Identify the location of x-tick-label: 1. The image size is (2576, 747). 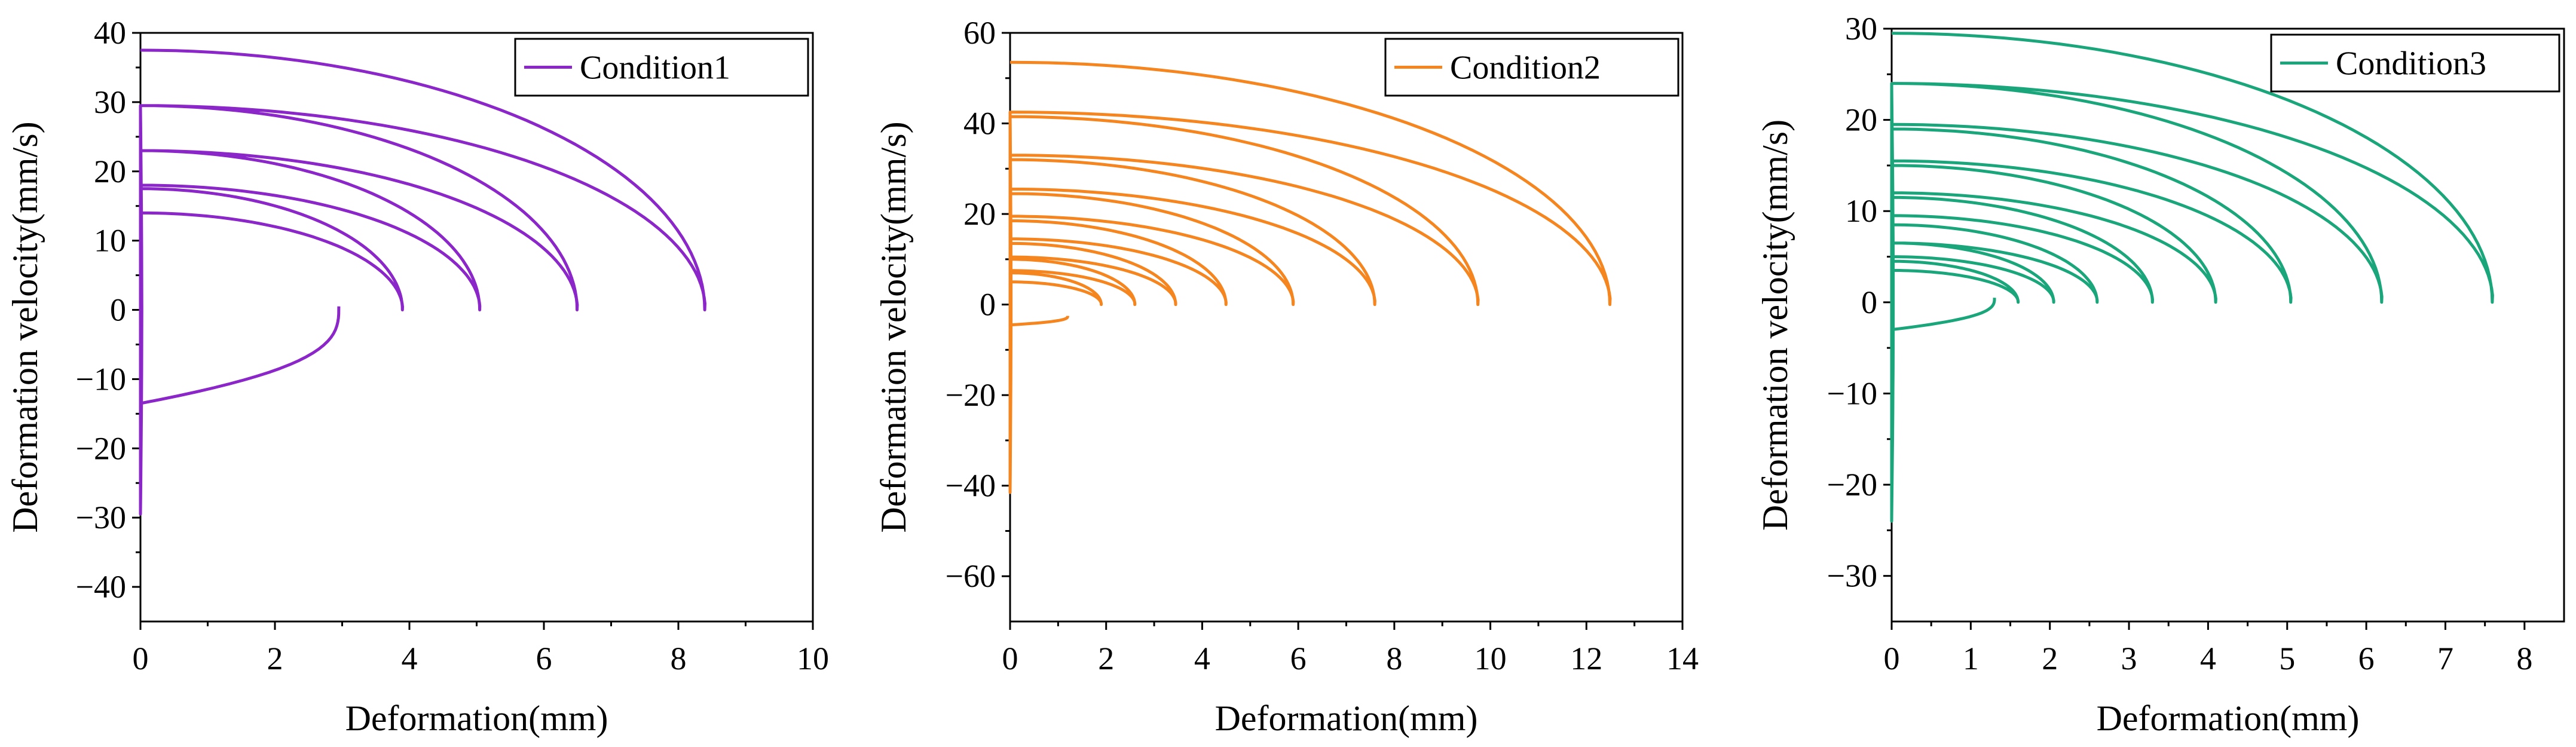
(1971, 658).